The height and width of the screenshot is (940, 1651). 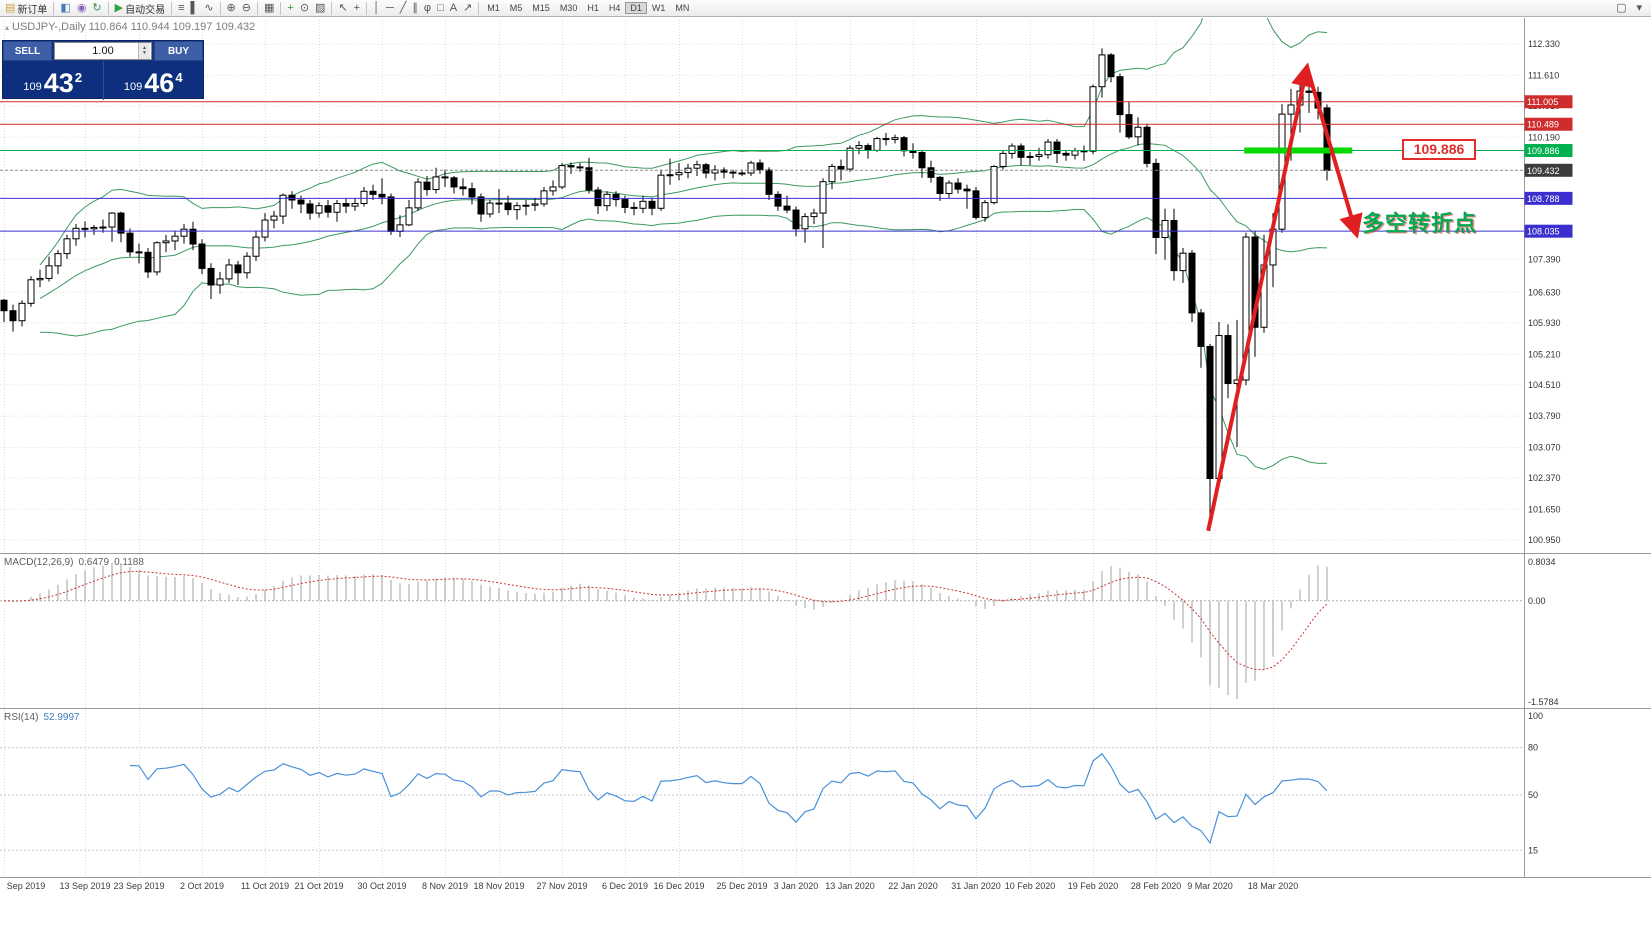 What do you see at coordinates (493, 8) in the screenshot?
I see `tf-m1-button: M1` at bounding box center [493, 8].